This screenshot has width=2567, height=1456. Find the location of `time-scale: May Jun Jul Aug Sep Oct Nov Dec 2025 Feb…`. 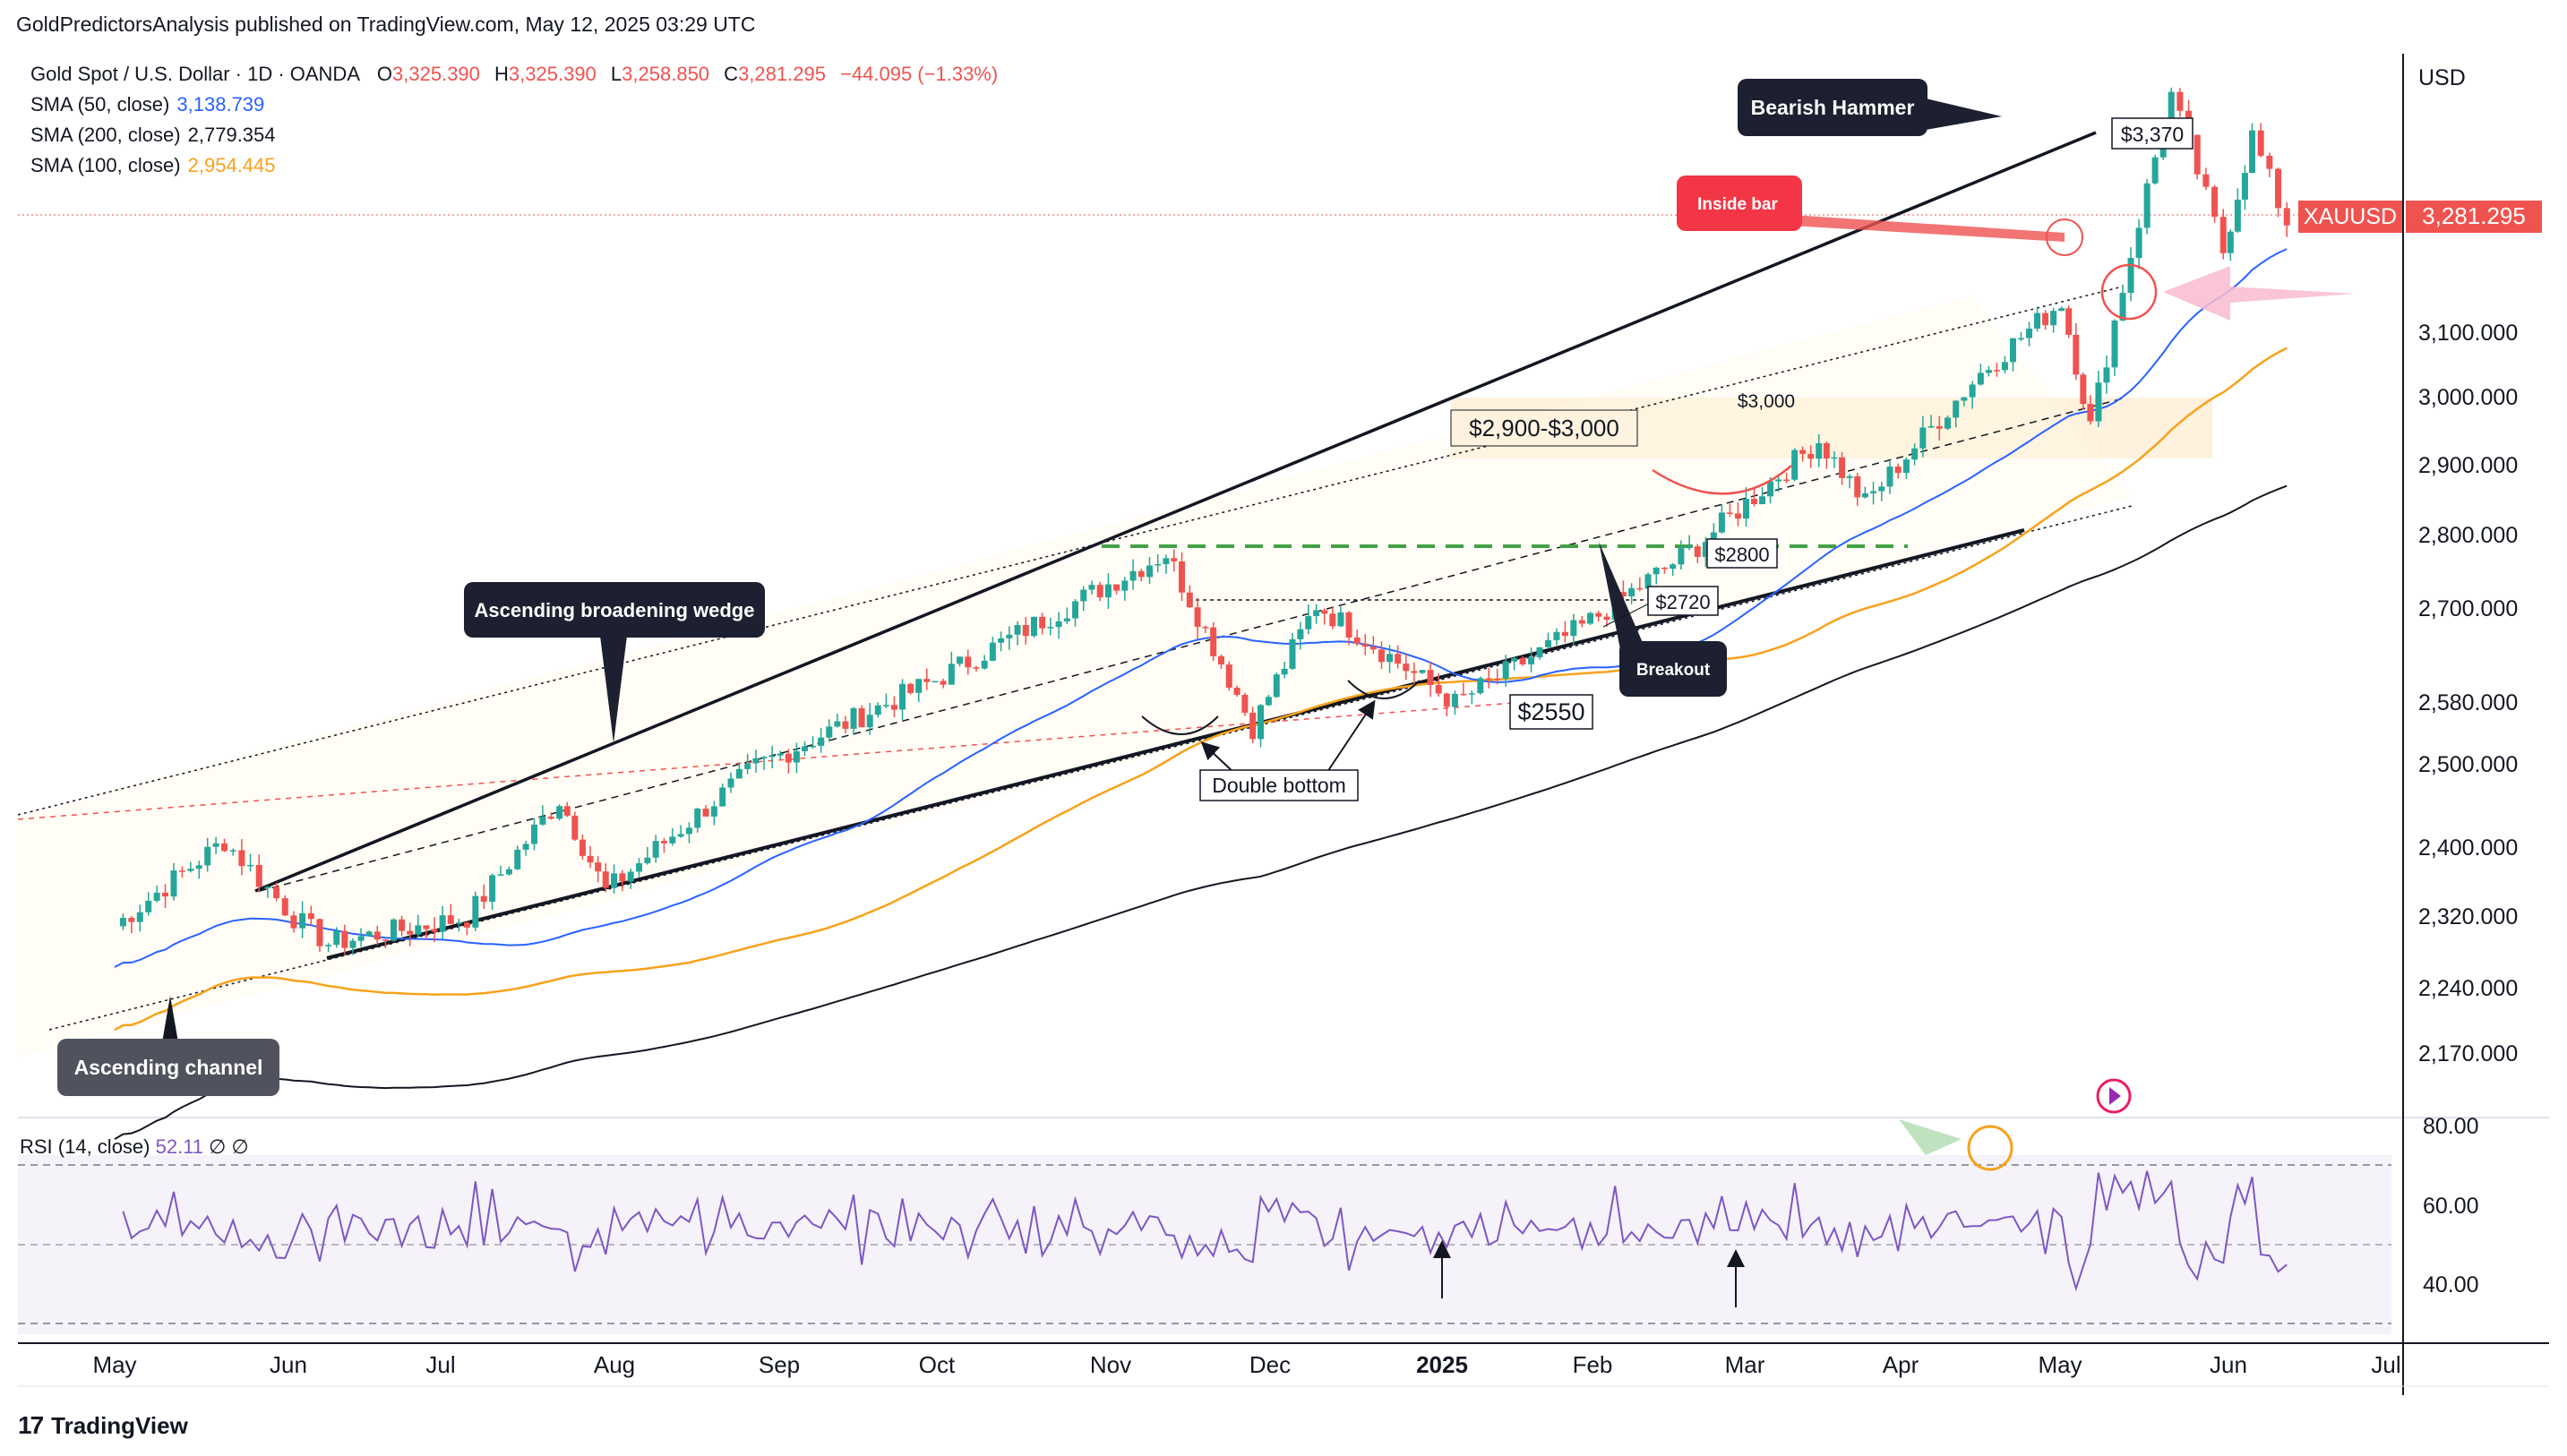

time-scale: May Jun Jul Aug Sep Oct Nov Dec 2025 Feb… is located at coordinates (1246, 1364).